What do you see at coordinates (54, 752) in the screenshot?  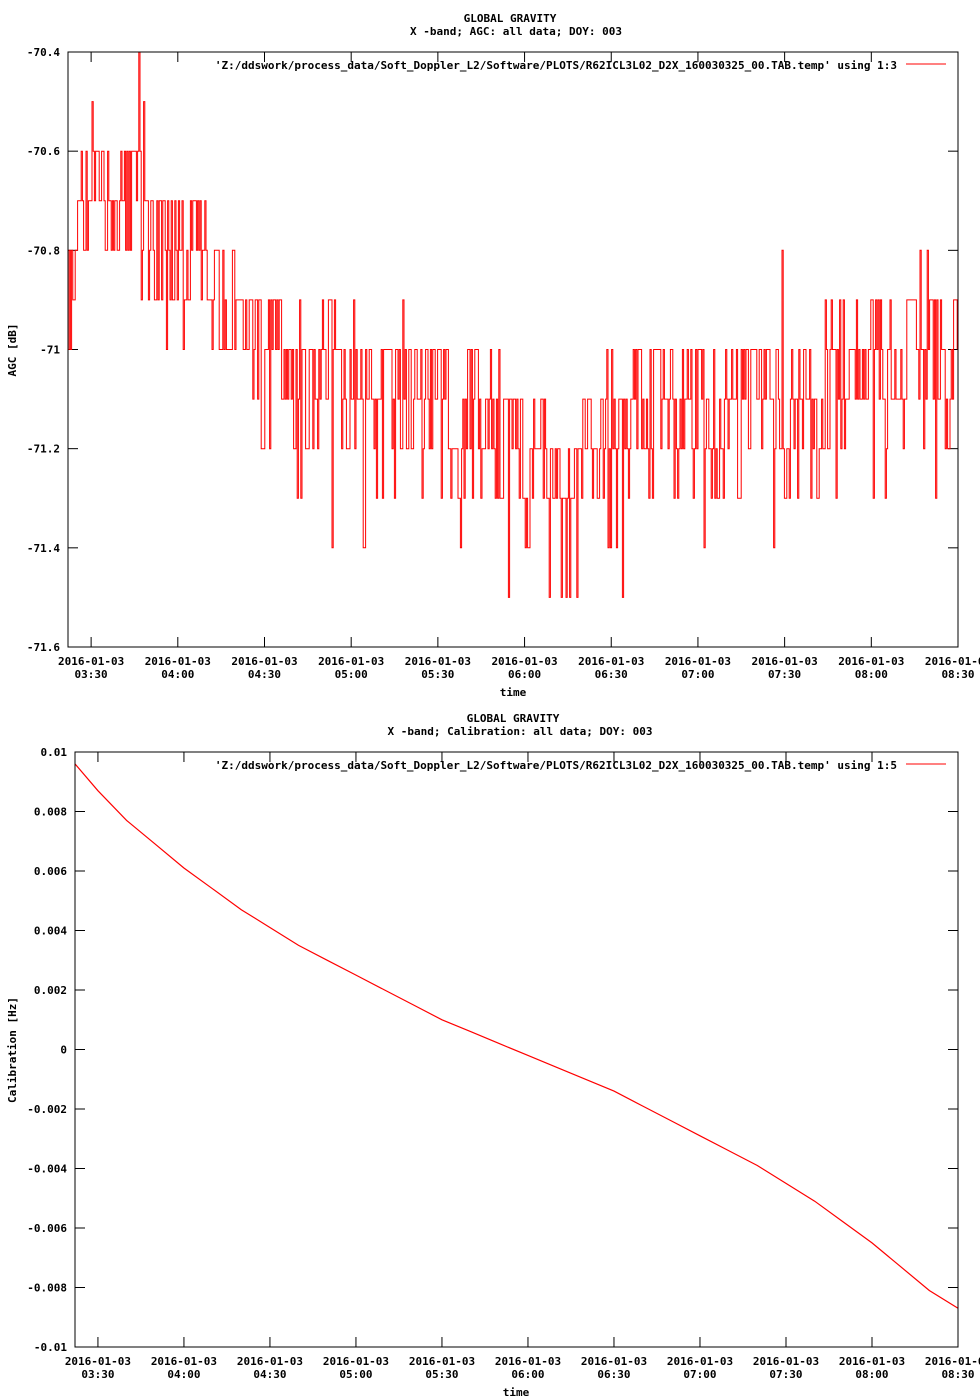 I see `y-tick-label: 0.01` at bounding box center [54, 752].